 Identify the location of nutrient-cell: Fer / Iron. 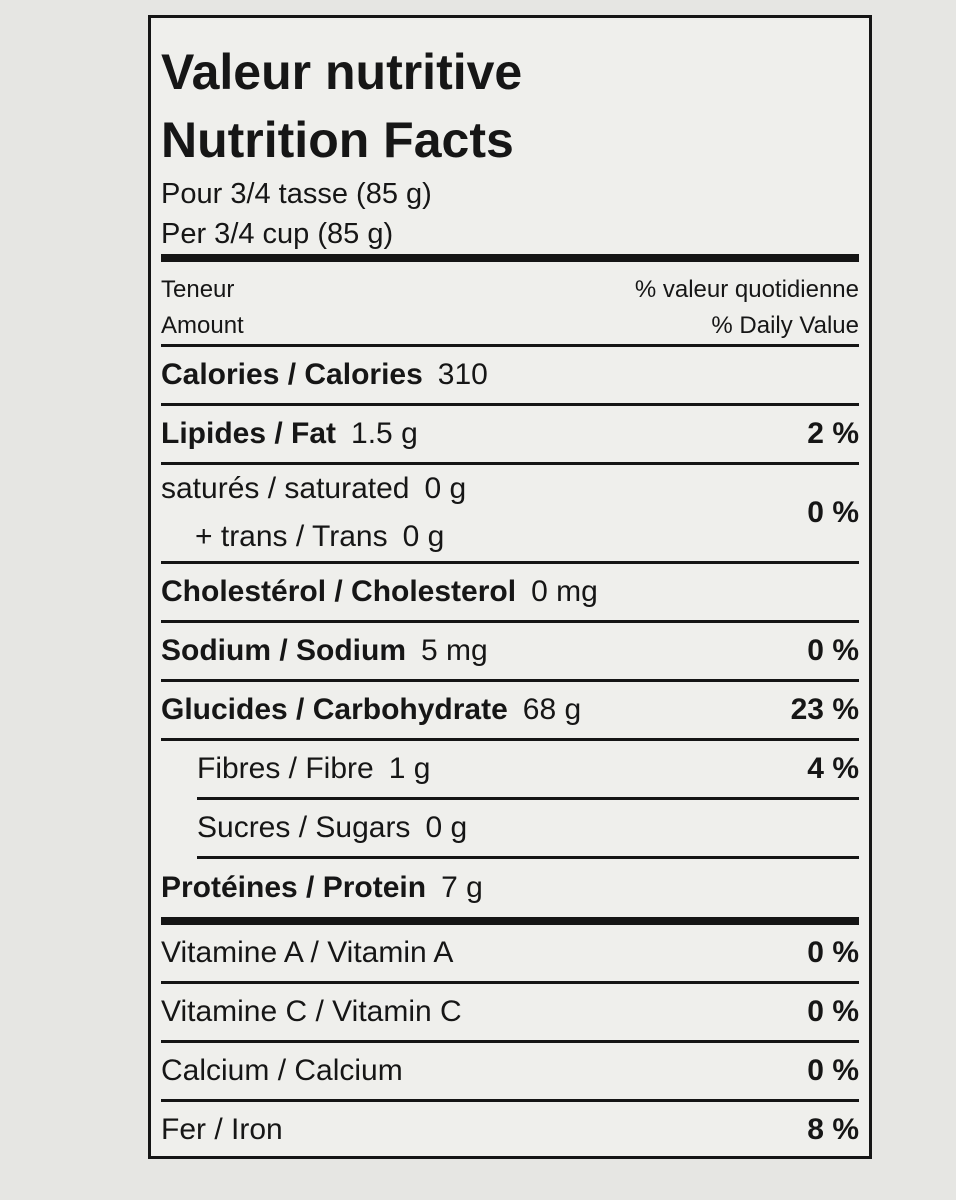
(222, 1130).